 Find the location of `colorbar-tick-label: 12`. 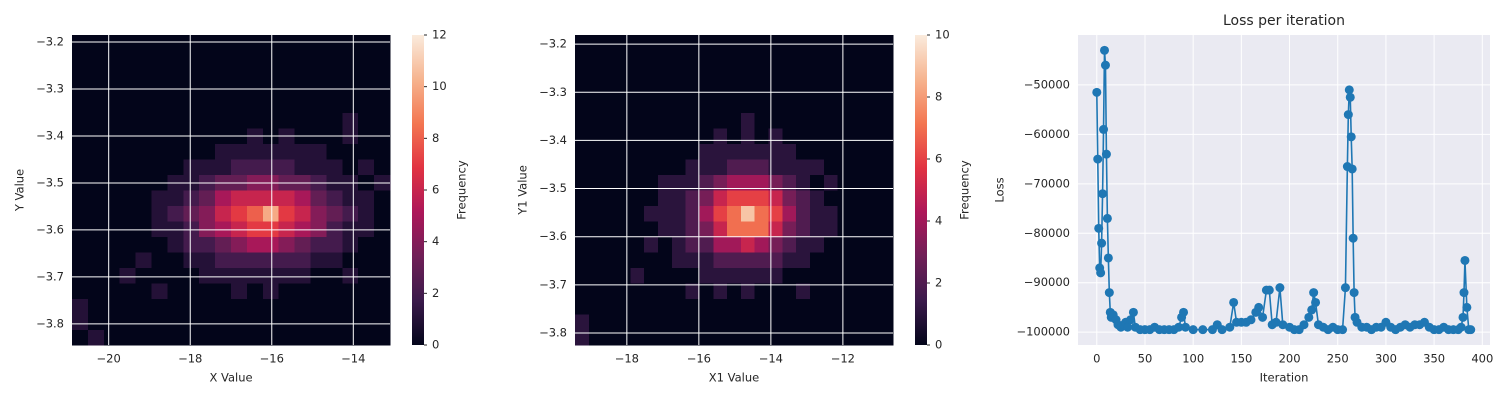

colorbar-tick-label: 12 is located at coordinates (439, 35).